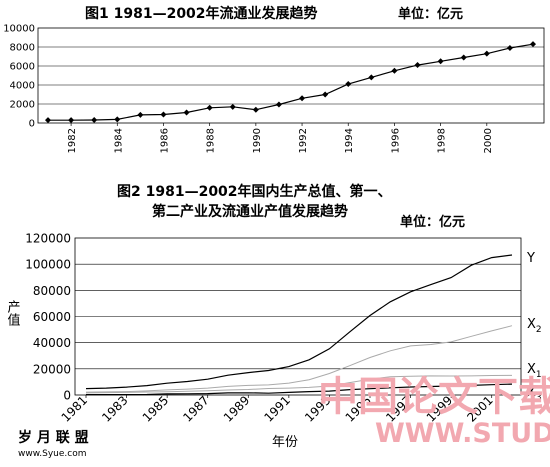 This screenshot has width=550, height=467. Describe the element at coordinates (53, 437) in the screenshot. I see `watermark-left-cn: 岁 月 联 盟` at that location.